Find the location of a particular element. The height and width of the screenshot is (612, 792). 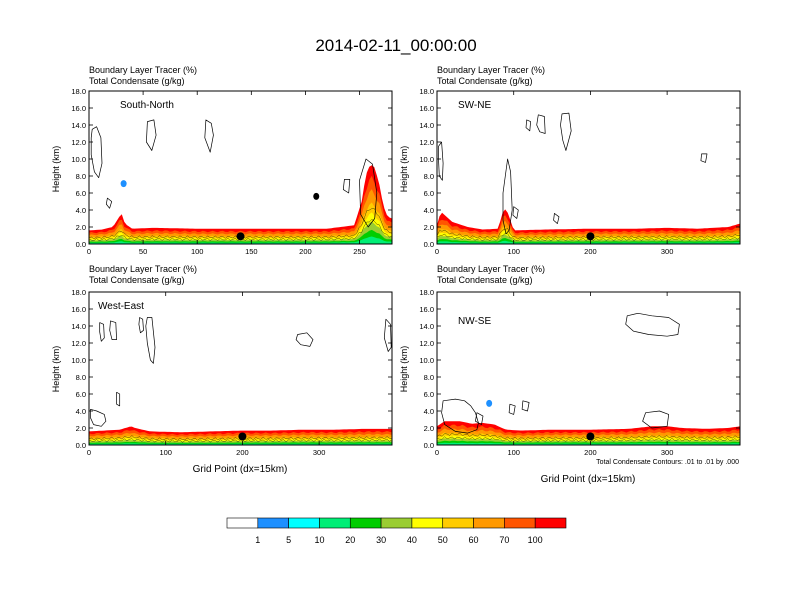

panel-sw-ne-ytick-label-9: 18.0 is located at coordinates (426, 91).